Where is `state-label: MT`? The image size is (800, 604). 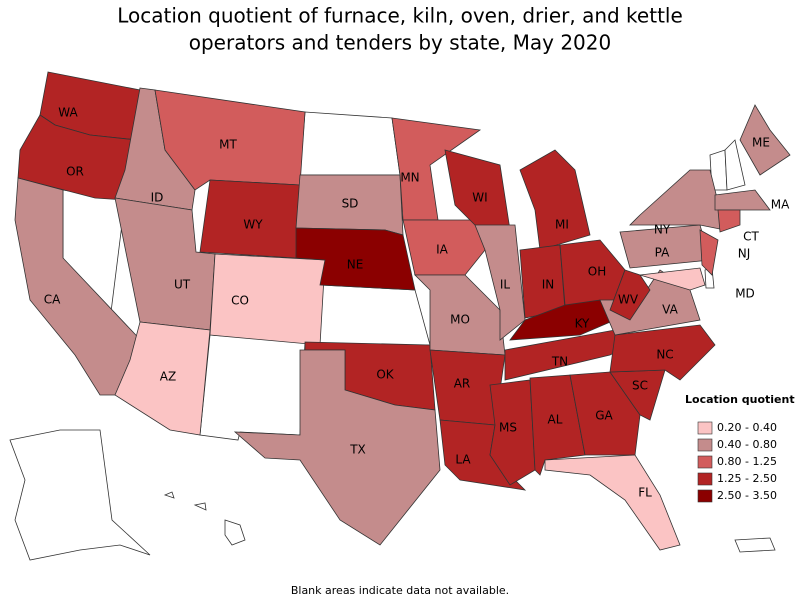
state-label: MT is located at coordinates (228, 145).